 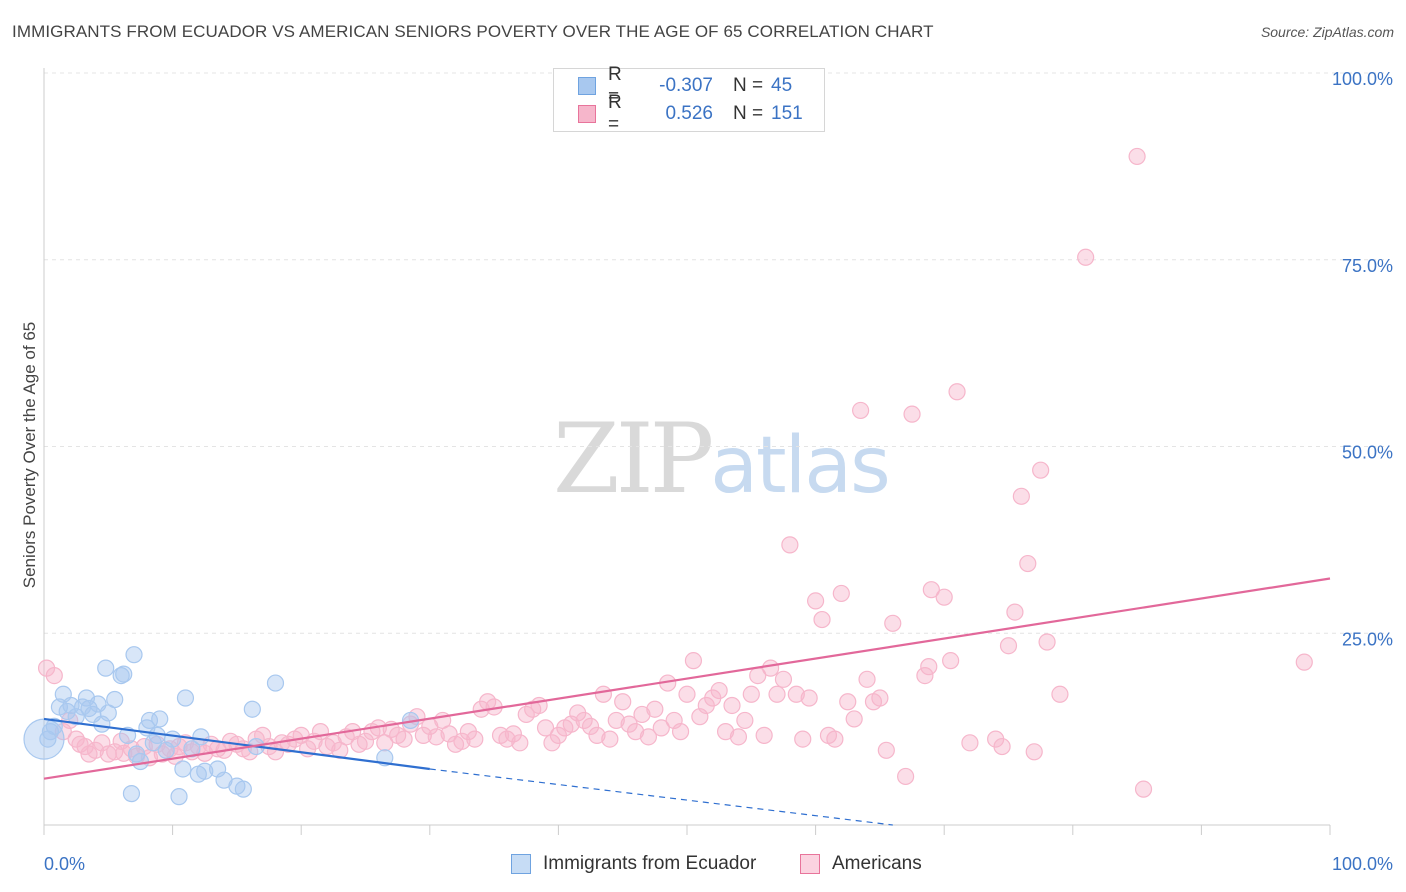 I want to click on watermark-zip: ZIP, so click(x=633, y=459).